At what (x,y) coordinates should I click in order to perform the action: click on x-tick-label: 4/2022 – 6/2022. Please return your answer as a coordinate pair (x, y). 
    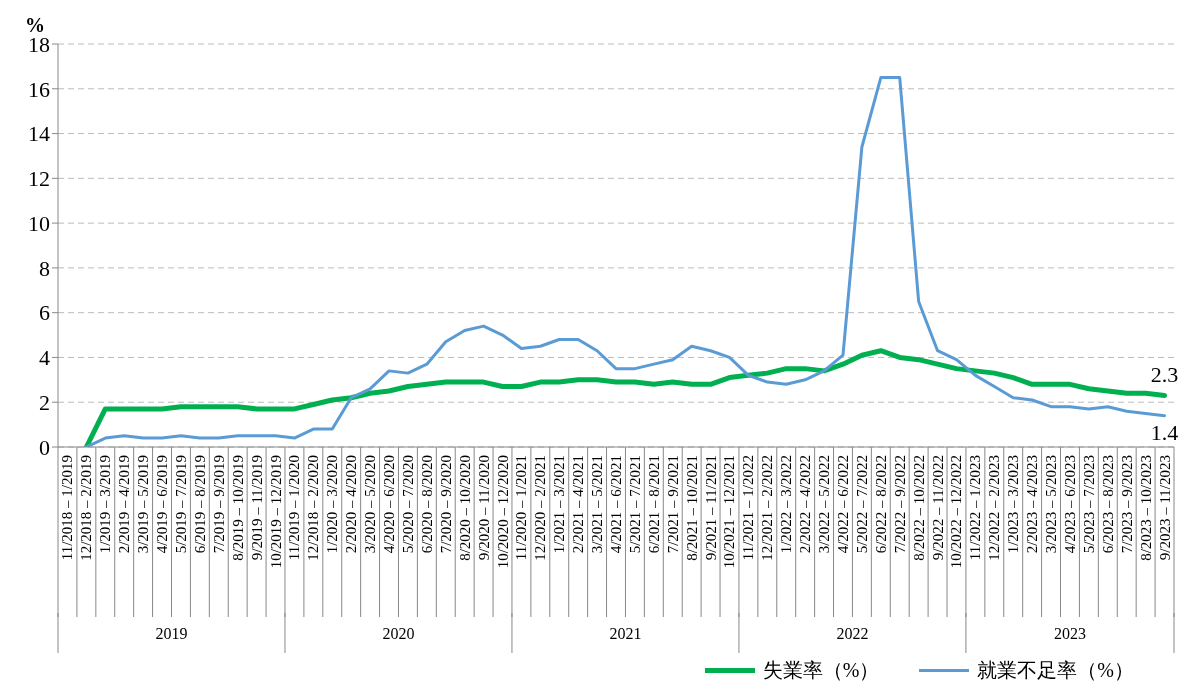
    Looking at the image, I should click on (842, 504).